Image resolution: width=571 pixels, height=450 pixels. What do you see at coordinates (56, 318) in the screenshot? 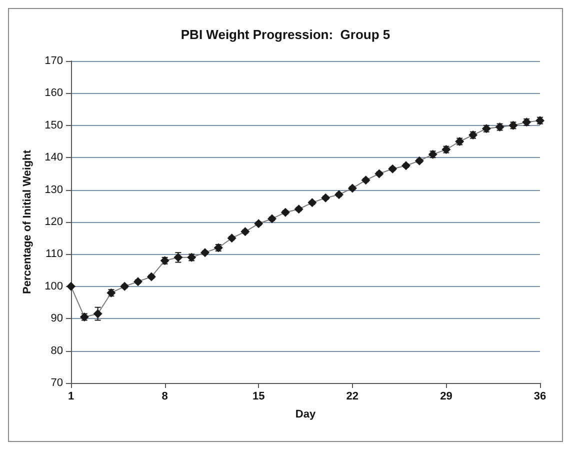
I see `y-tick-label: 90` at bounding box center [56, 318].